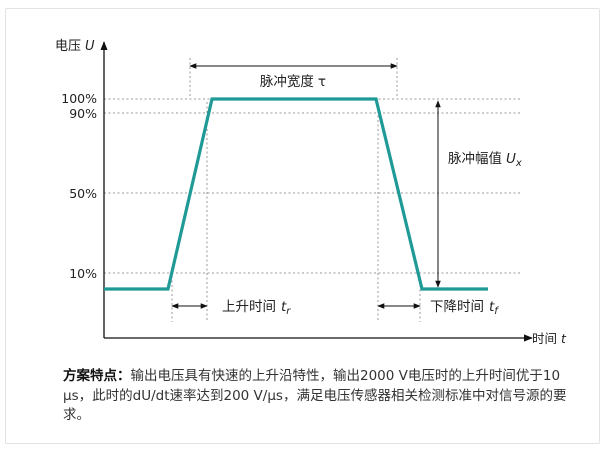 This screenshot has width=607, height=450. Describe the element at coordinates (83, 113) in the screenshot. I see `level-label-90: 90%` at that location.